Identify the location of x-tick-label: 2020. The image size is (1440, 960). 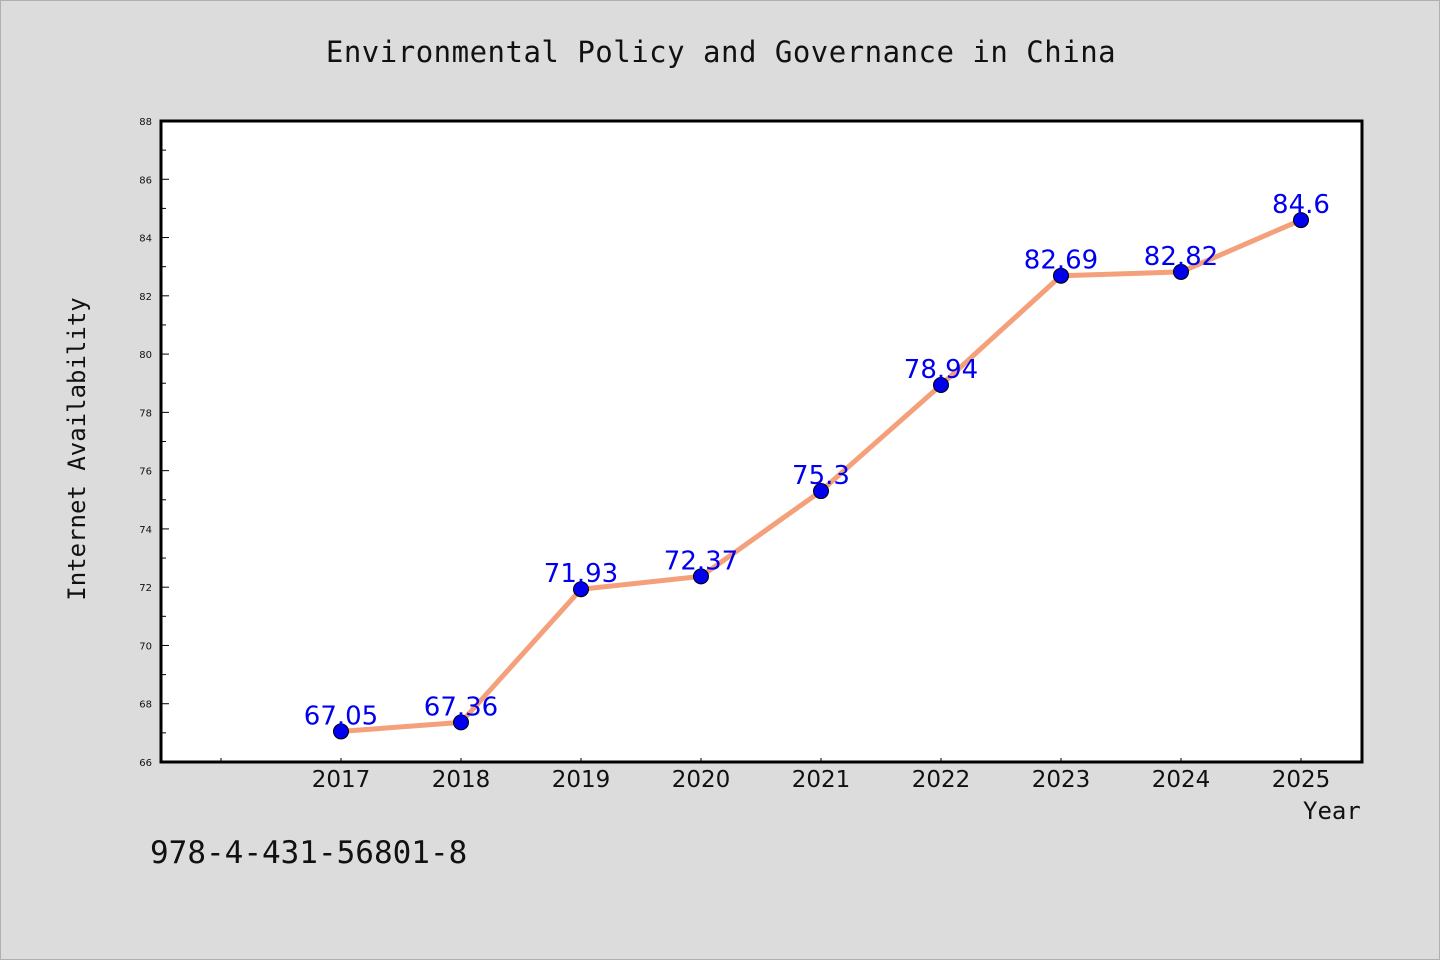
(701, 780).